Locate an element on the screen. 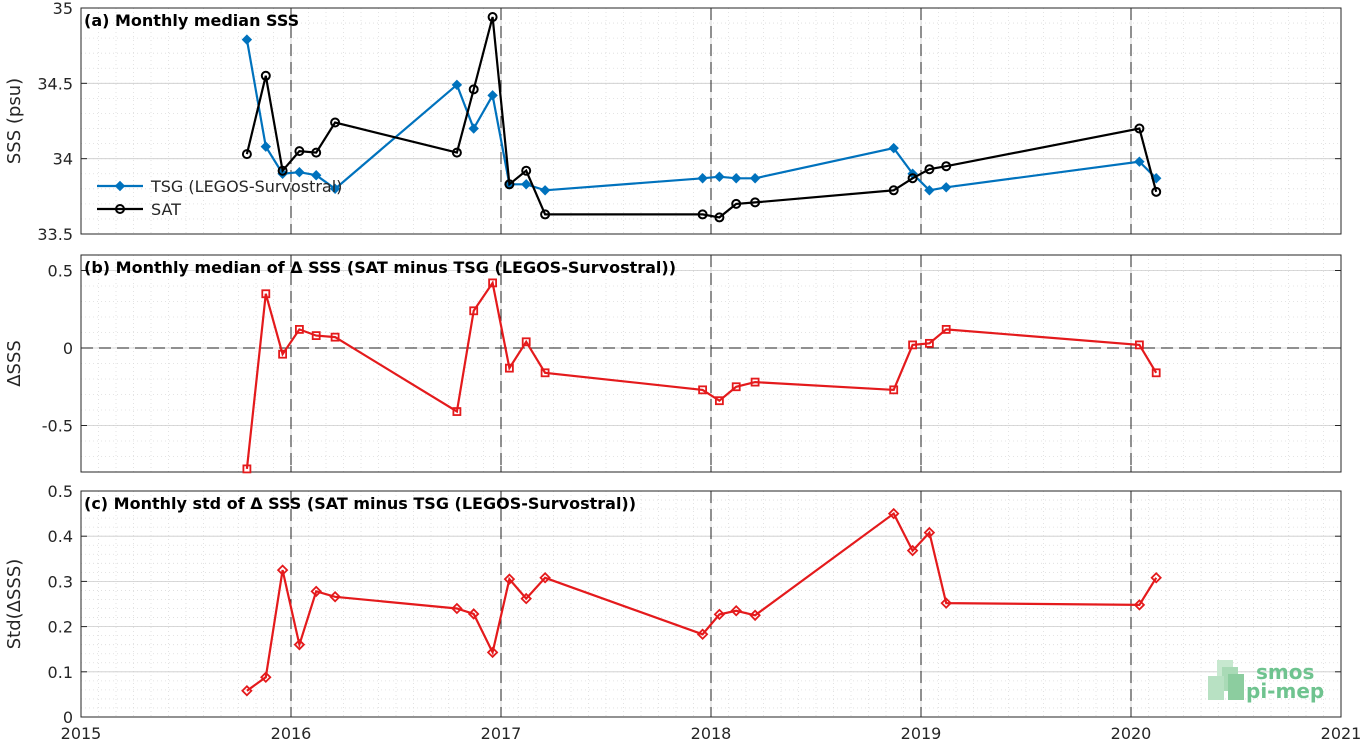 The height and width of the screenshot is (745, 1367). watermark-line2: pi-mep is located at coordinates (1285, 691).